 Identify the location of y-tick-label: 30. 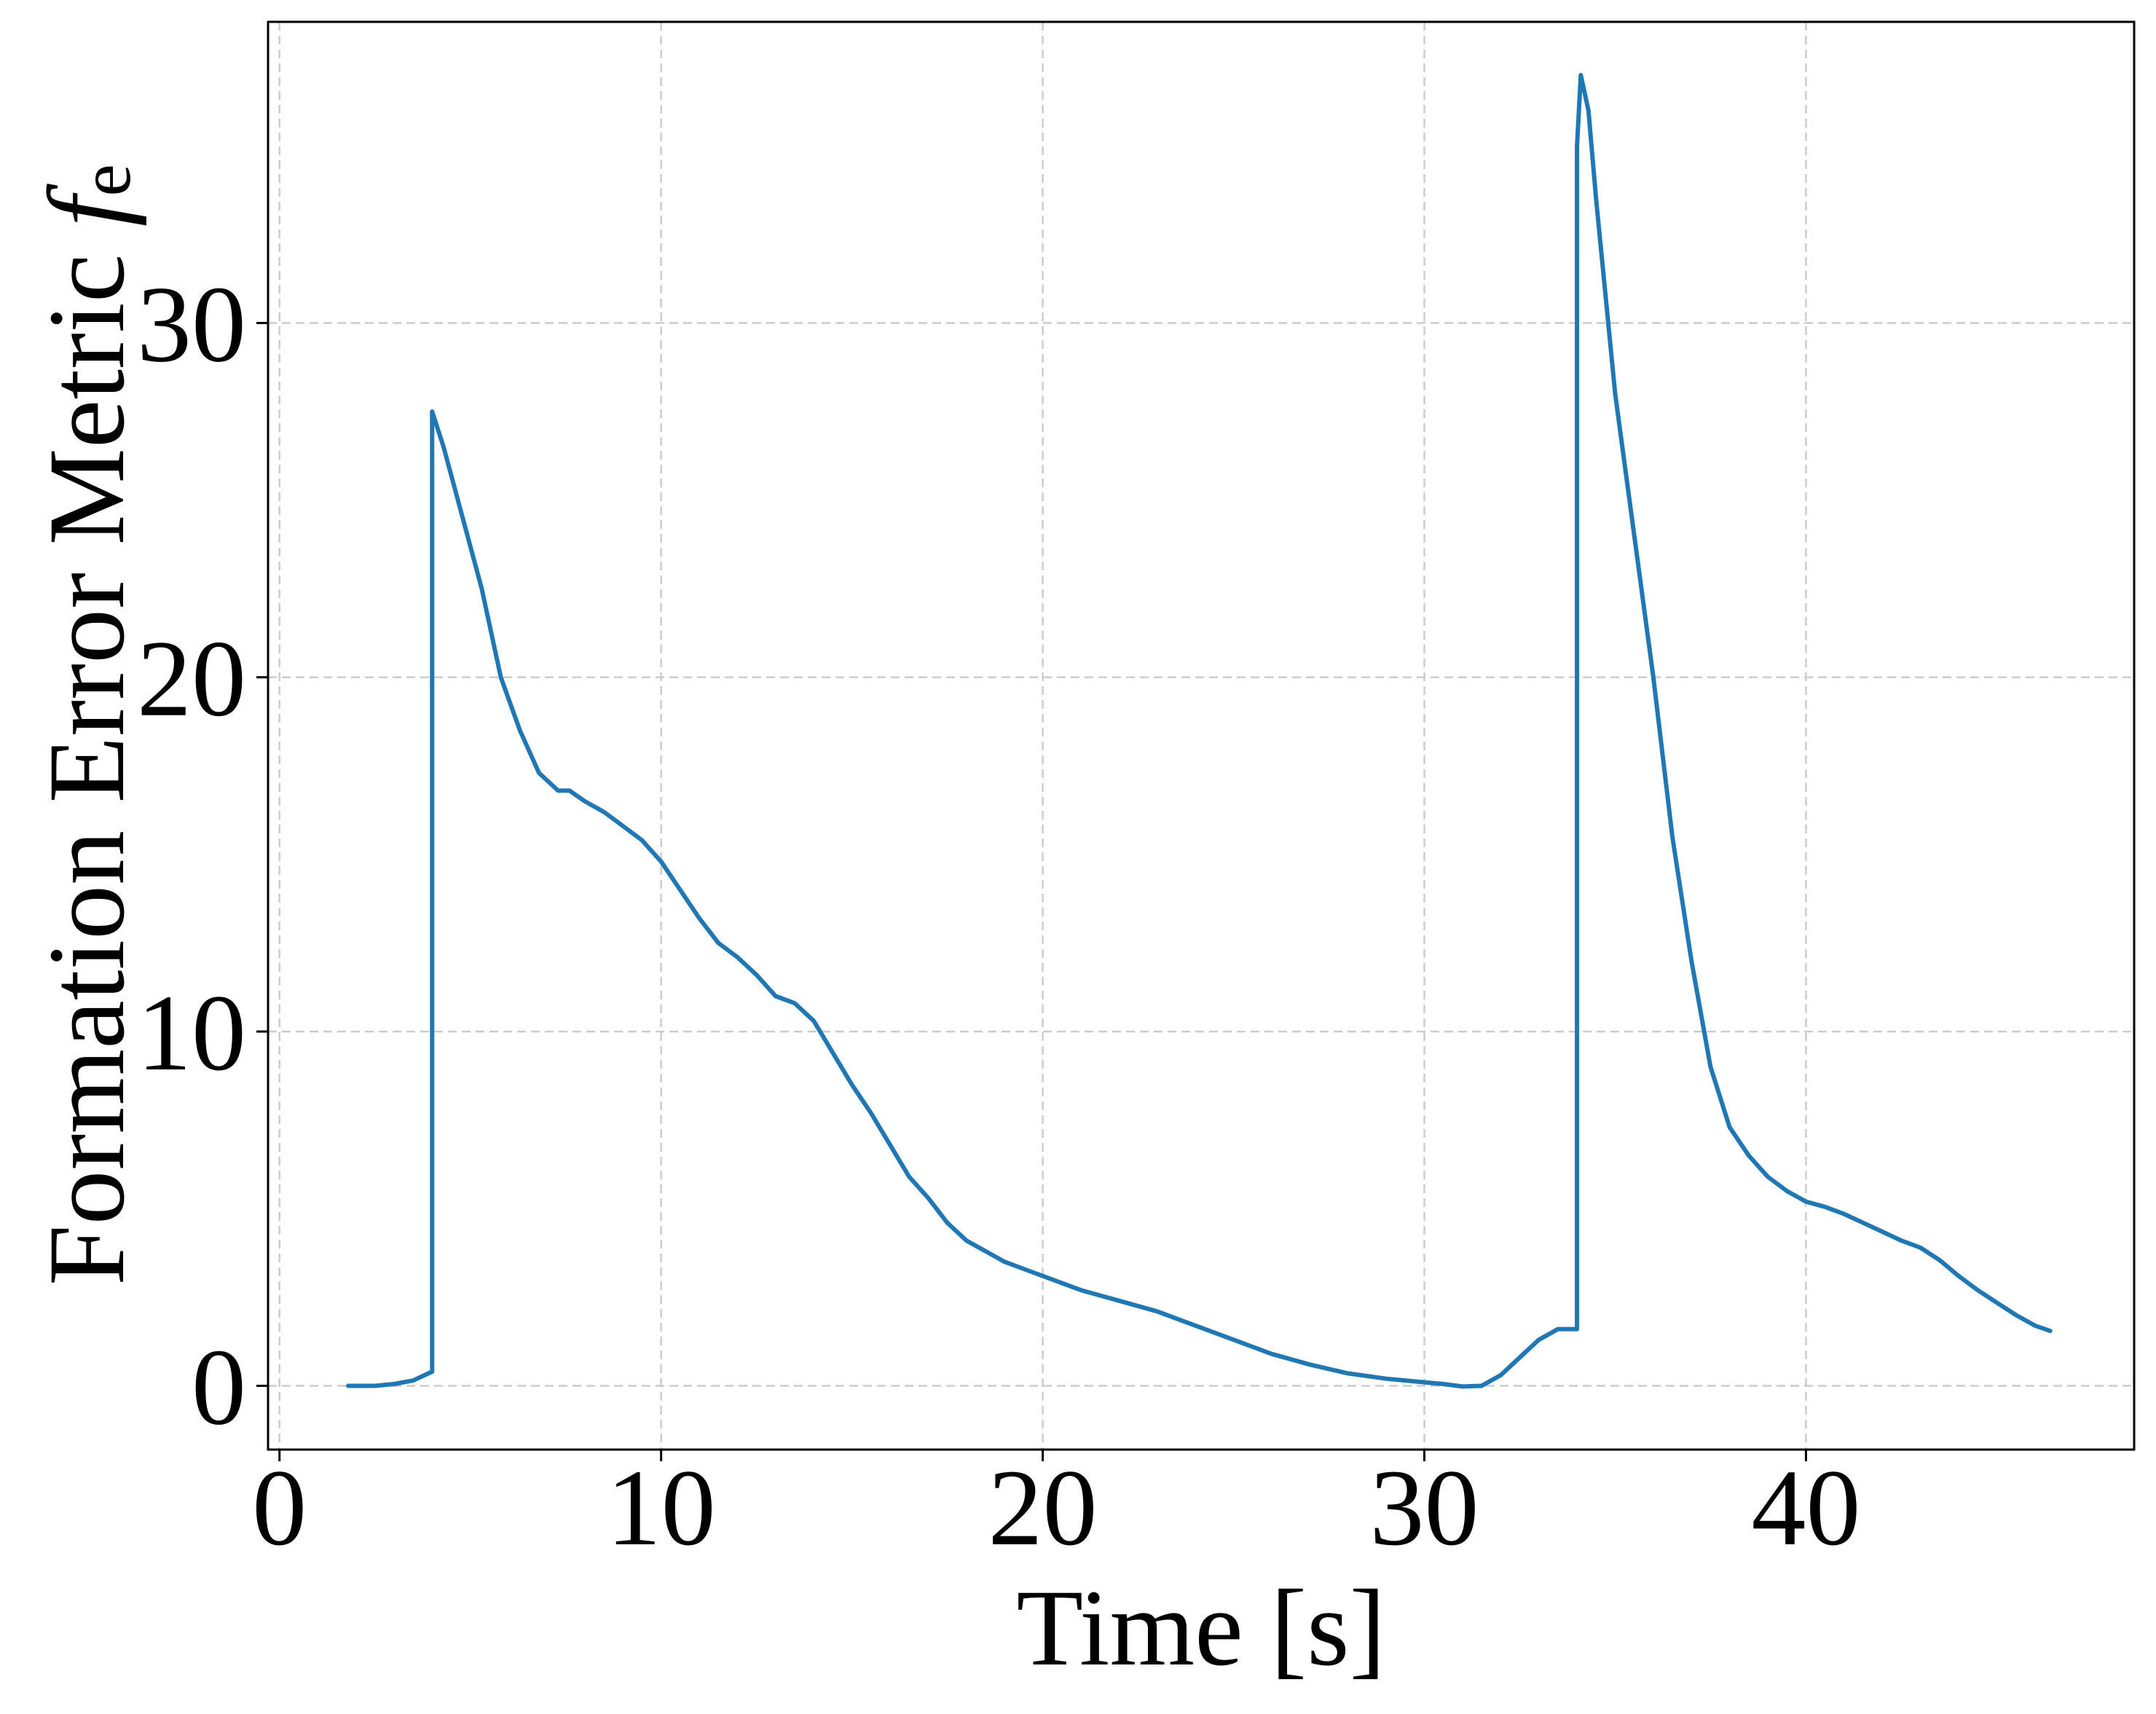
(191, 324).